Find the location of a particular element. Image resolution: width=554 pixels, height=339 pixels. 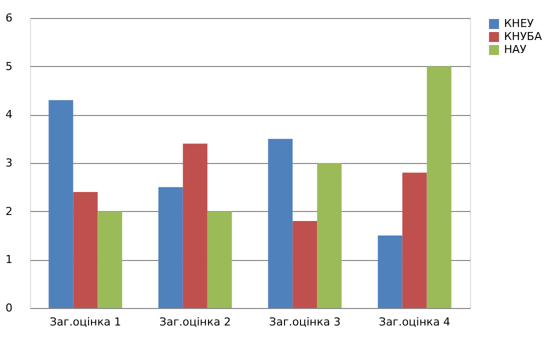

y-tick-label: 6 is located at coordinates (9, 18).